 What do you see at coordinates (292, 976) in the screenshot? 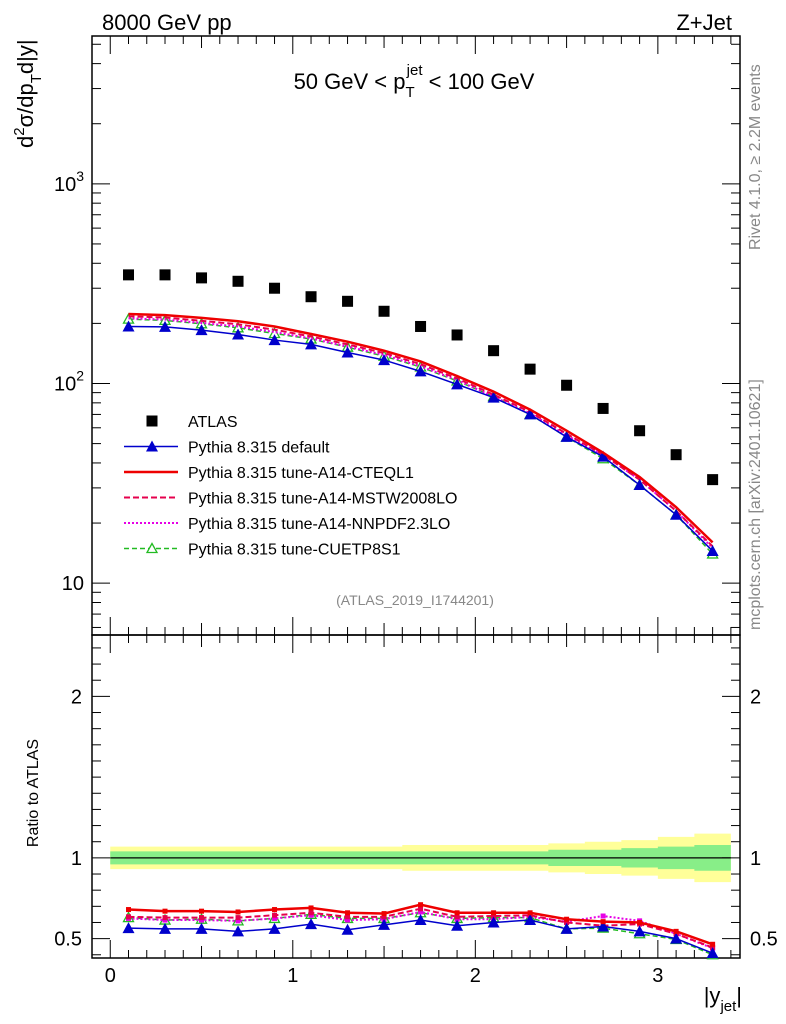
I see `x-tick-label: 1` at bounding box center [292, 976].